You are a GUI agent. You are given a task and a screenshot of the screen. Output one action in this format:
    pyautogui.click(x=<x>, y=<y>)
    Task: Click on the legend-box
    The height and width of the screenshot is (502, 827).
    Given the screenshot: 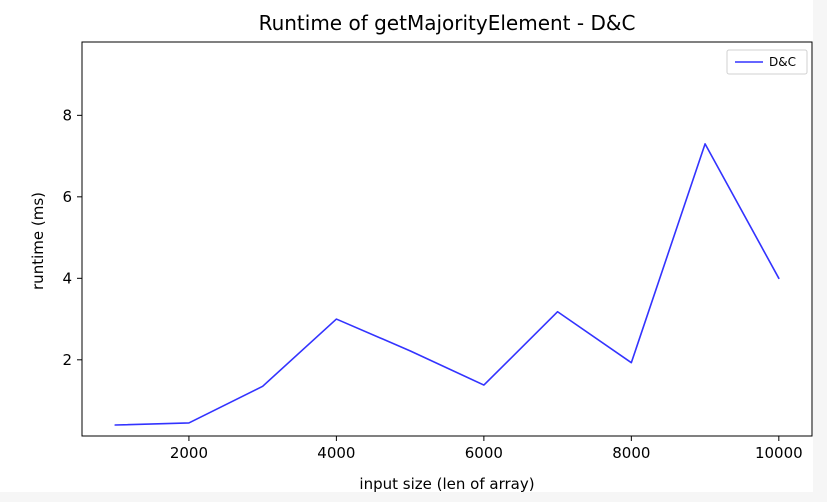 What is the action you would take?
    pyautogui.click(x=767, y=62)
    